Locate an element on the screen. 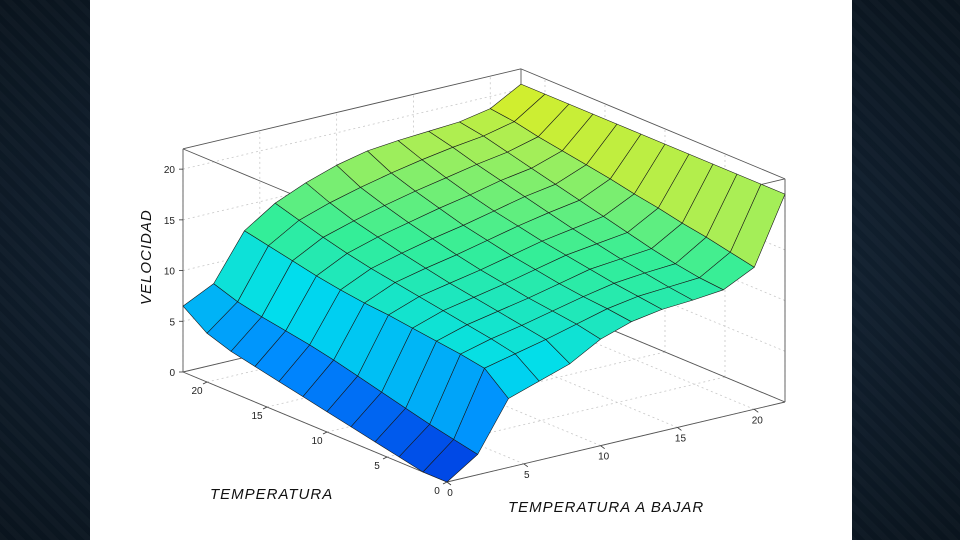 The image size is (960, 540). y-tick-label: 0 is located at coordinates (437, 491).